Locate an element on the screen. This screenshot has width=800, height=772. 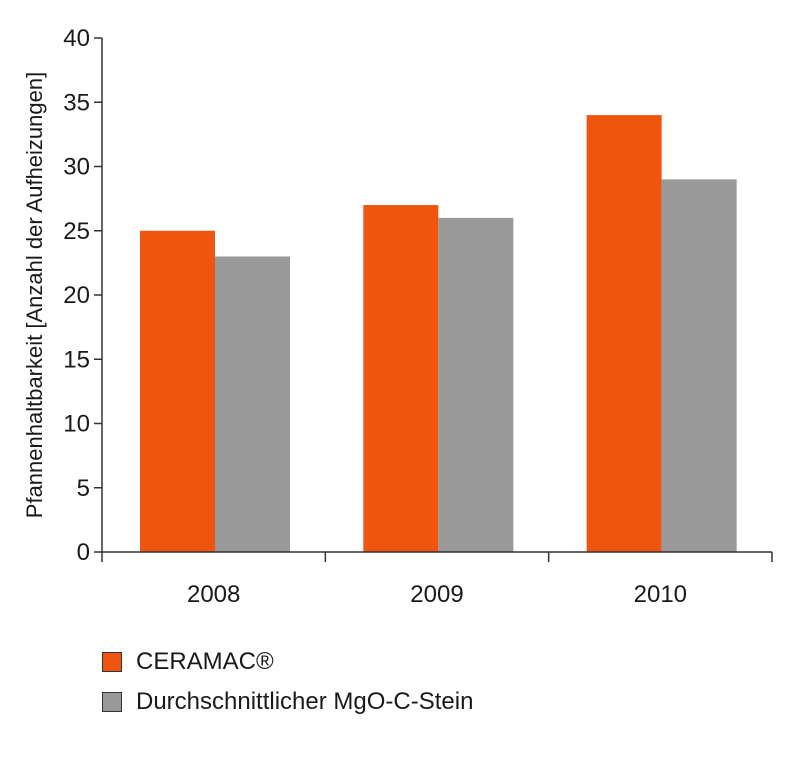
legend-item-ceramac: CERAMAC® is located at coordinates (287, 662).